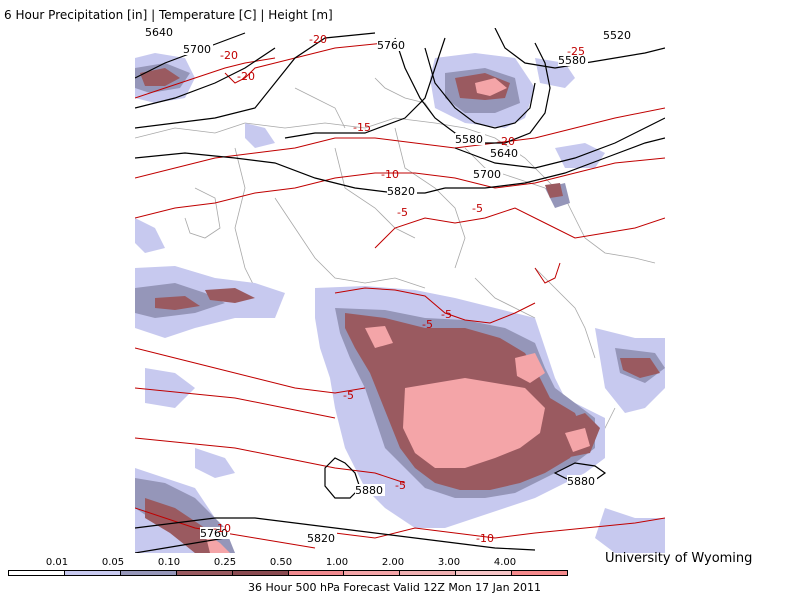 Image resolution: width=800 pixels, height=600 pixels. I want to click on credit-text: University of Wyoming, so click(679, 558).